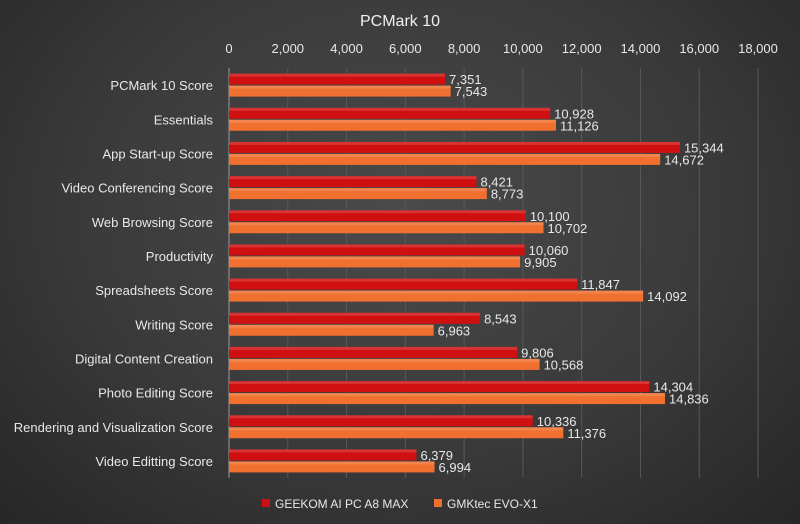 The image size is (800, 524). What do you see at coordinates (157, 153) in the screenshot?
I see `category-label: App Start-up Score` at bounding box center [157, 153].